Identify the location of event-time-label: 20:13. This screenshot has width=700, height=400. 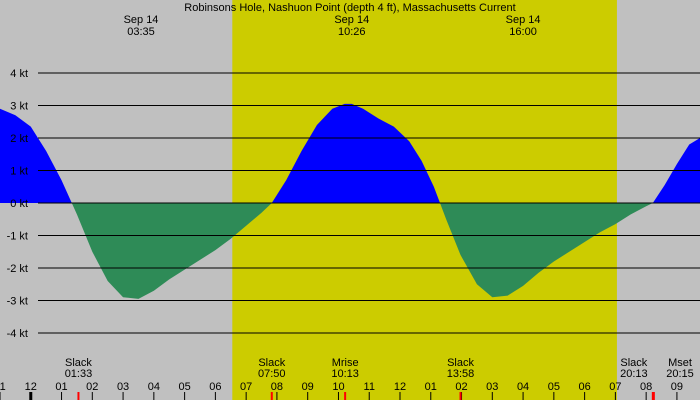
(634, 374).